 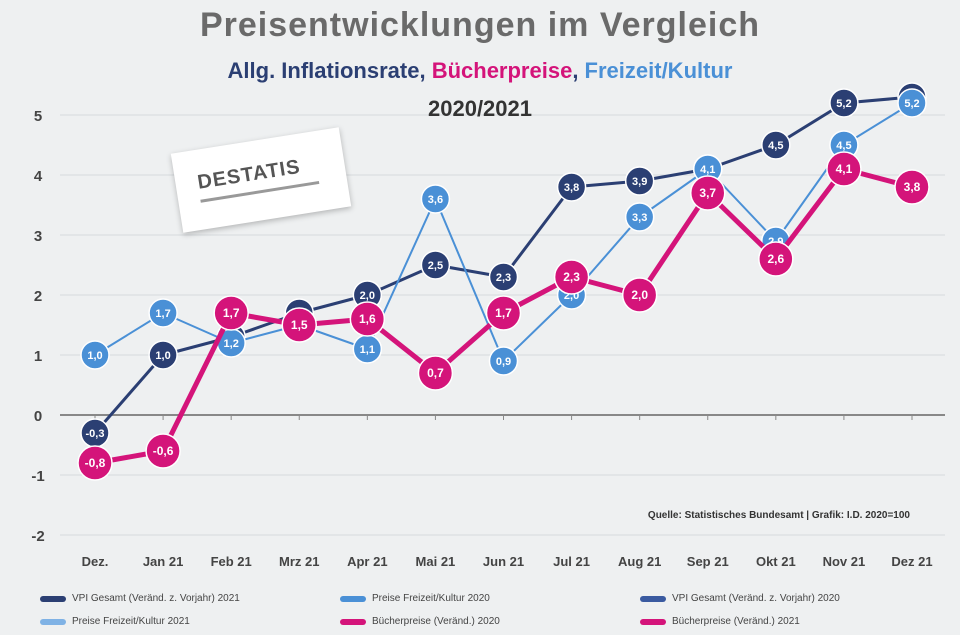 What do you see at coordinates (367, 561) in the screenshot?
I see `x-tick-label: Apr 21` at bounding box center [367, 561].